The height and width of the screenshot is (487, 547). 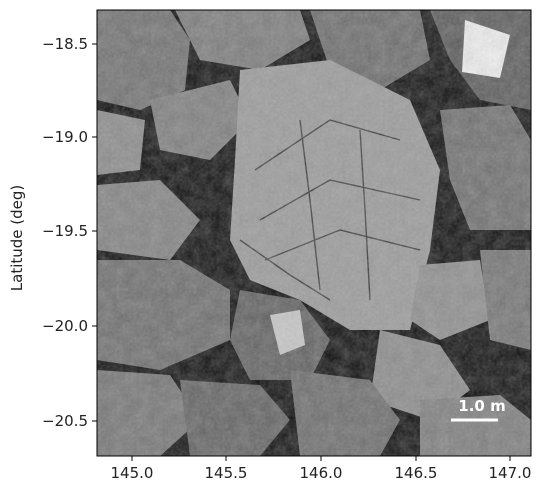 What do you see at coordinates (65, 231) in the screenshot?
I see `y-tick-label: −19.5` at bounding box center [65, 231].